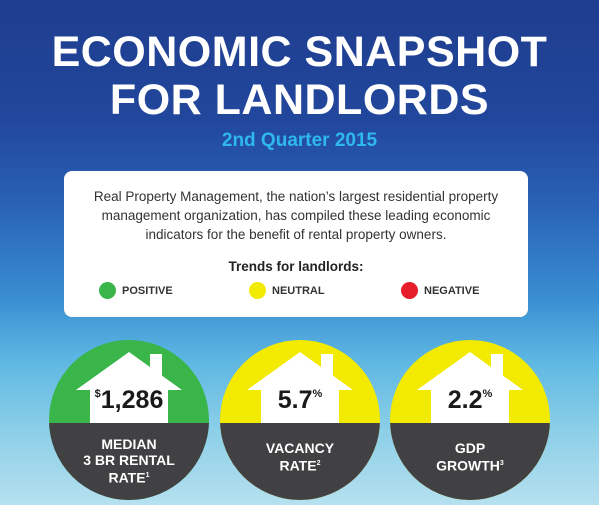  What do you see at coordinates (298, 290) in the screenshot?
I see `legend-neutral-label: NEUTRAL` at bounding box center [298, 290].